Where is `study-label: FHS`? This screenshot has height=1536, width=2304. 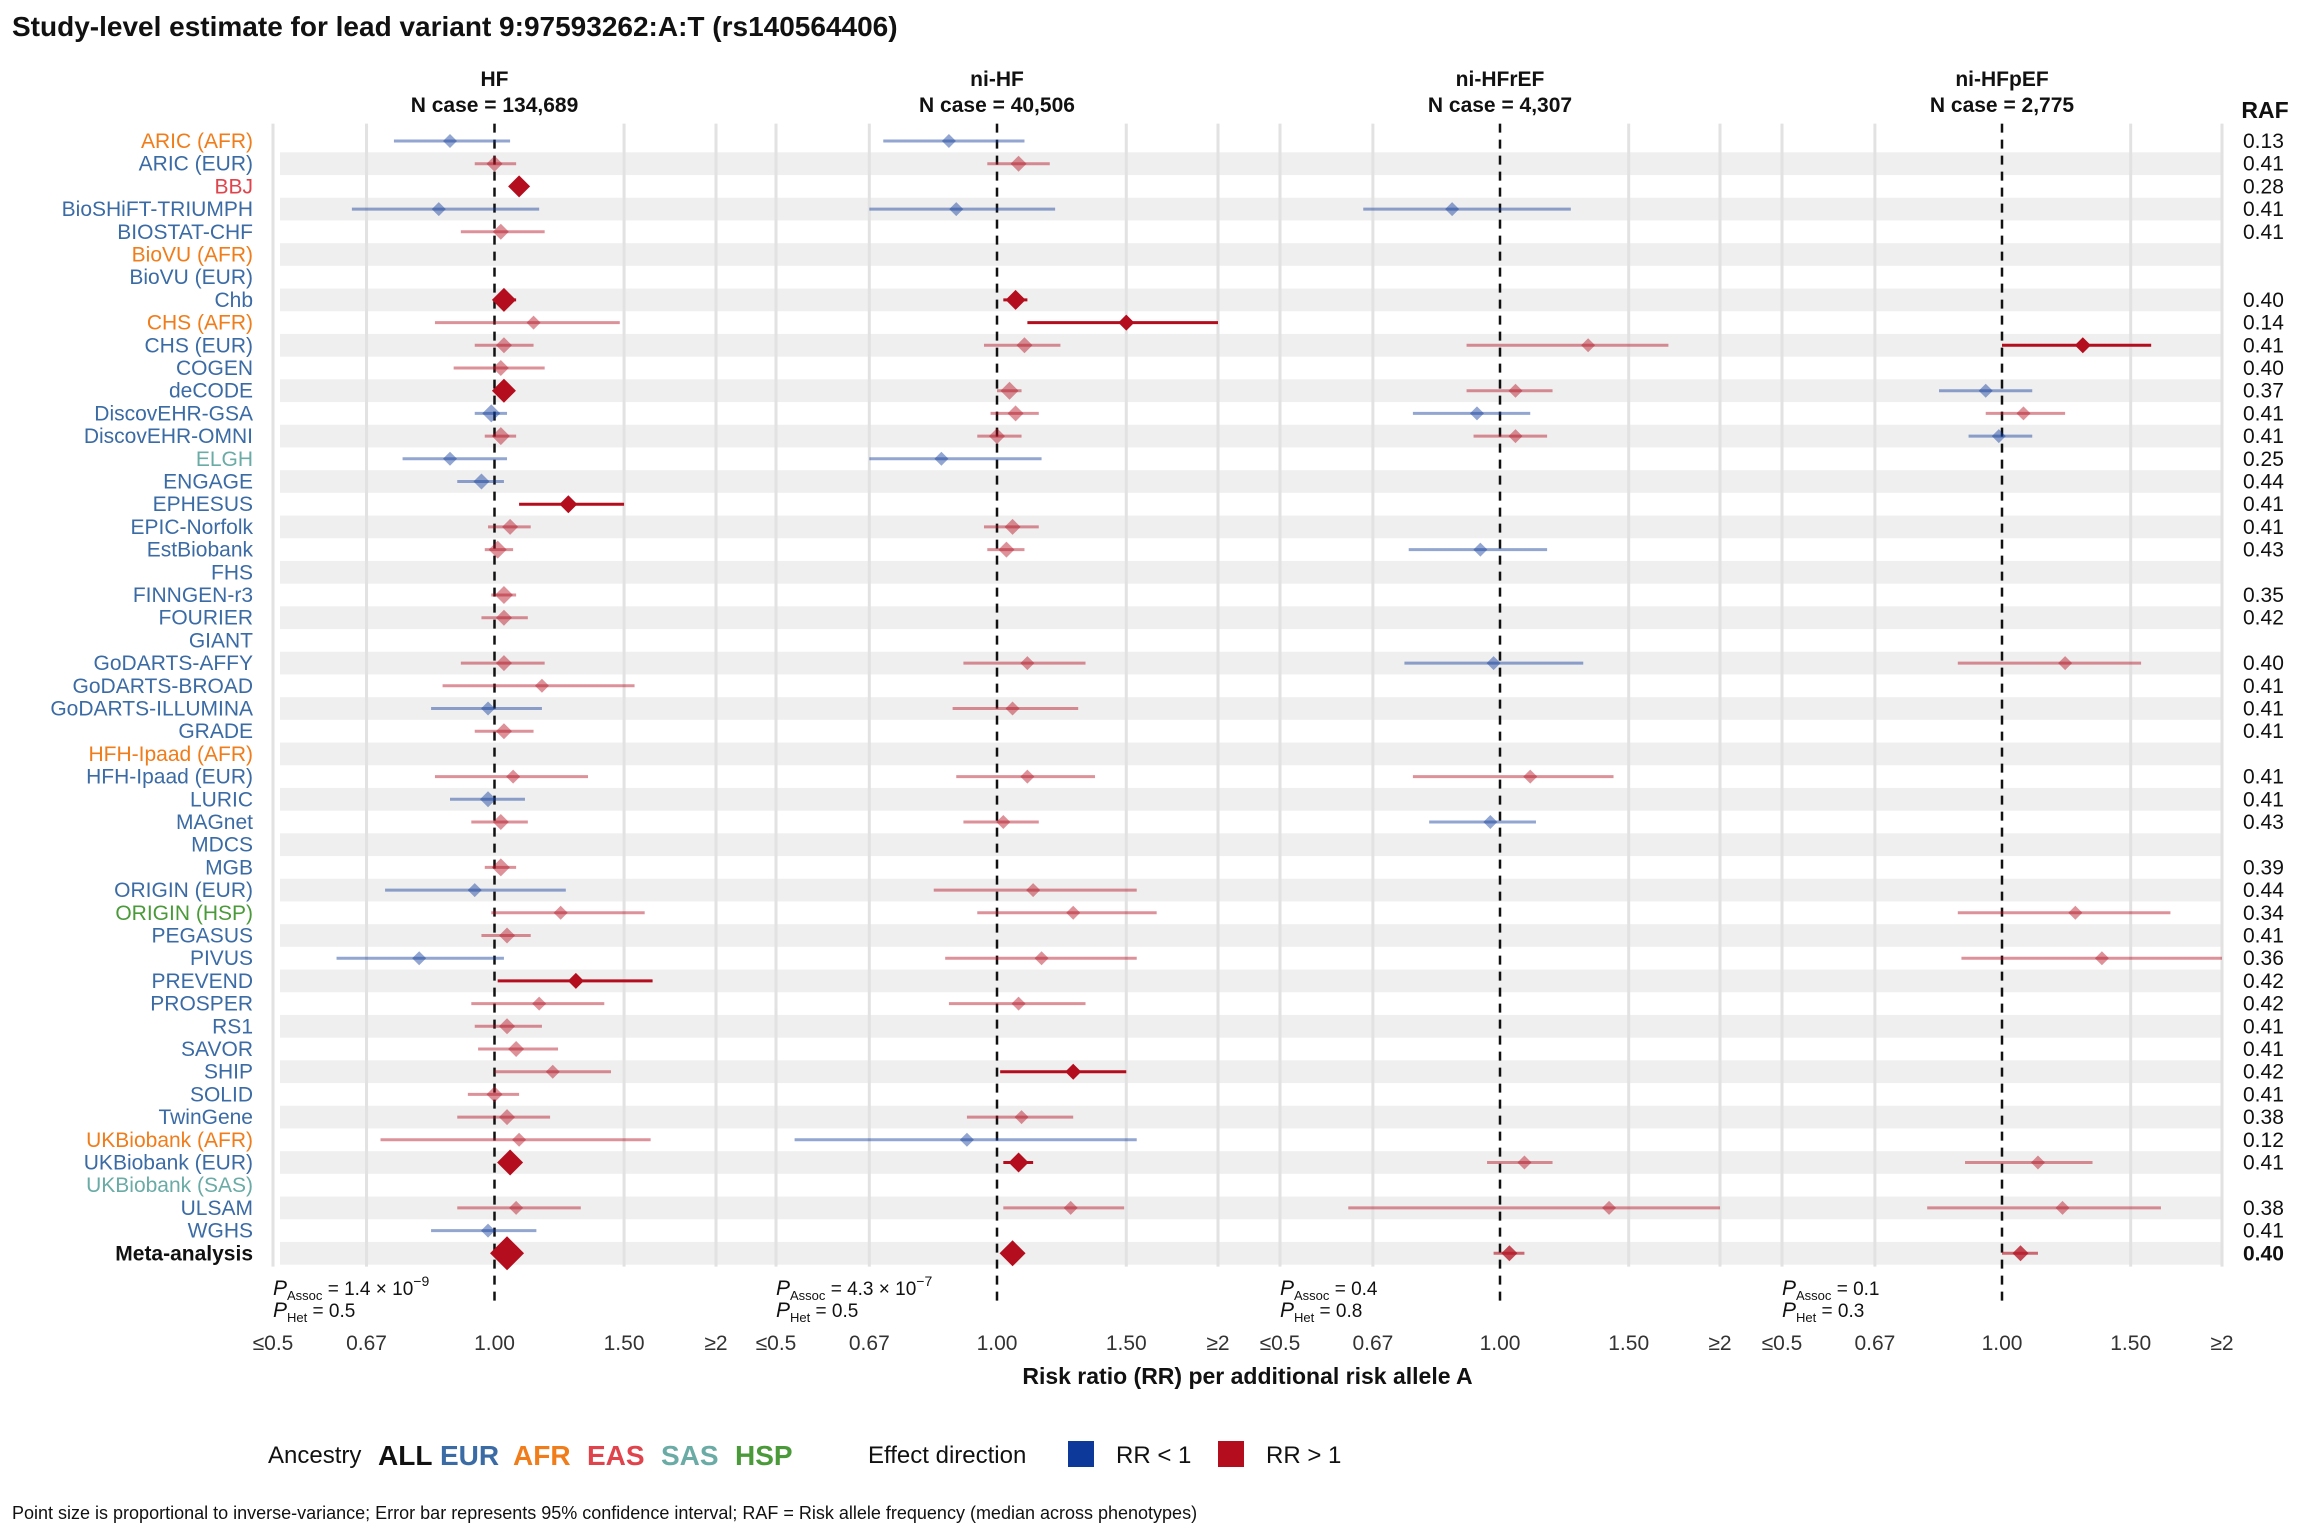
study-label: FHS is located at coordinates (232, 572).